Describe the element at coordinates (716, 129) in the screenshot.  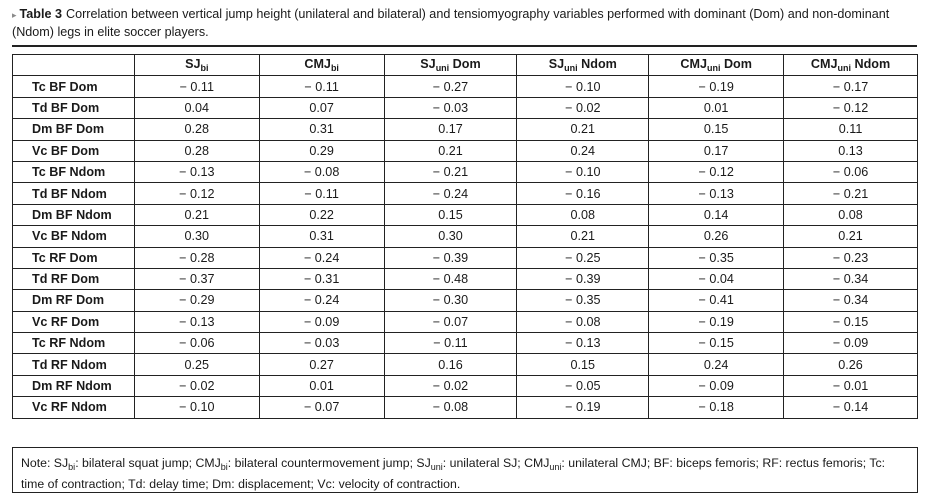
I see `table-cell: 0.15` at that location.